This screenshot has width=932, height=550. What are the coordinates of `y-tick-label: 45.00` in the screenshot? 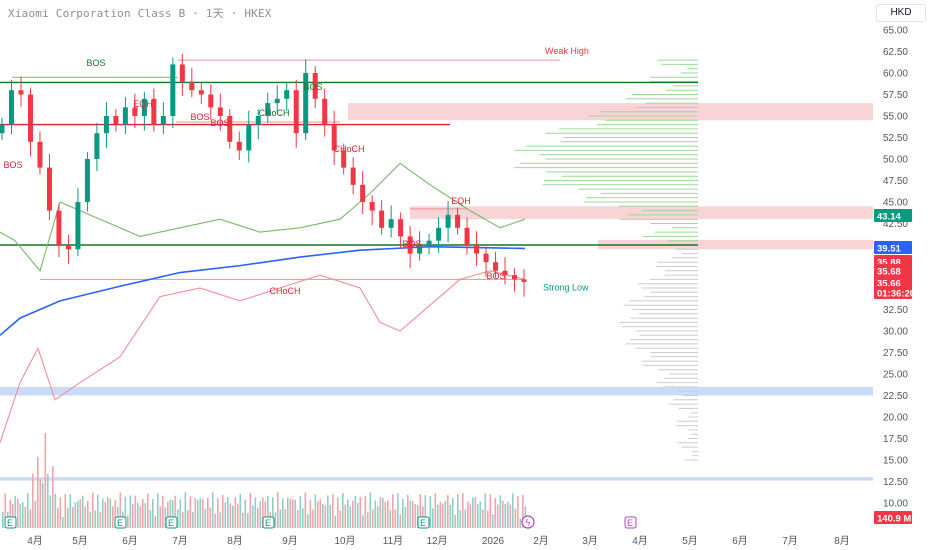 It's located at (895, 203).